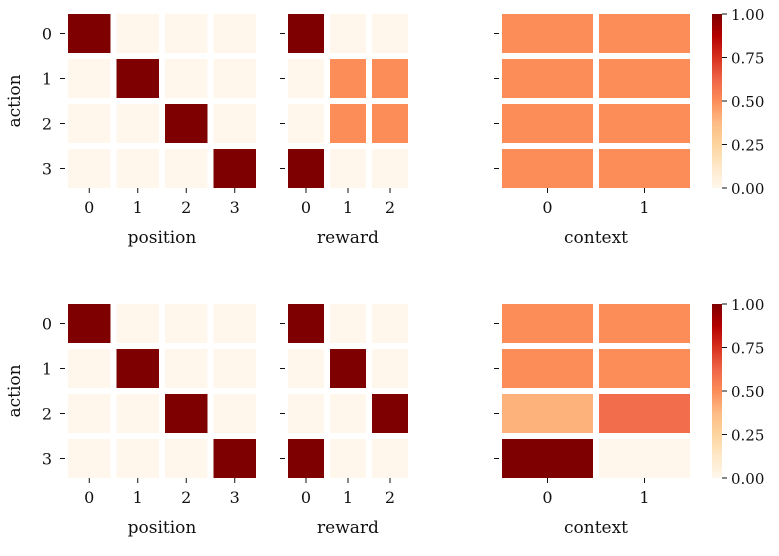 The height and width of the screenshot is (556, 779). What do you see at coordinates (747, 392) in the screenshot?
I see `colorbar-tick-label: 0.50` at bounding box center [747, 392].